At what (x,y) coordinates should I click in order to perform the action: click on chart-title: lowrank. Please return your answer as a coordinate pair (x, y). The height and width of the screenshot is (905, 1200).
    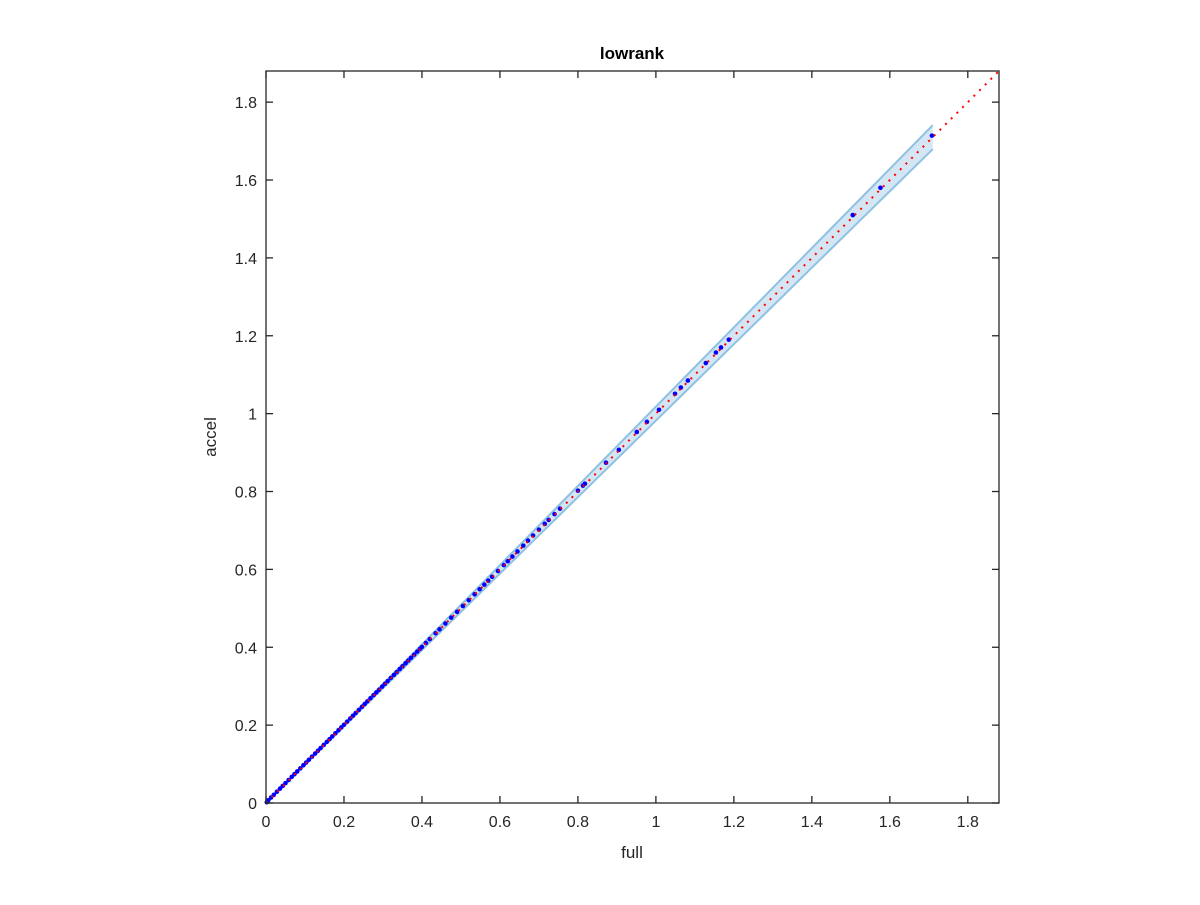
    Looking at the image, I should click on (632, 53).